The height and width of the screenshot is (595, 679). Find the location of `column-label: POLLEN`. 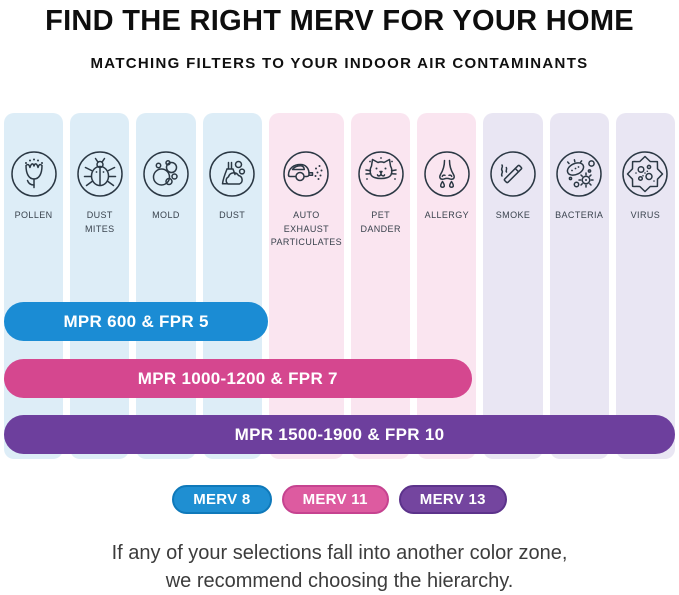

column-label: POLLEN is located at coordinates (33, 215).